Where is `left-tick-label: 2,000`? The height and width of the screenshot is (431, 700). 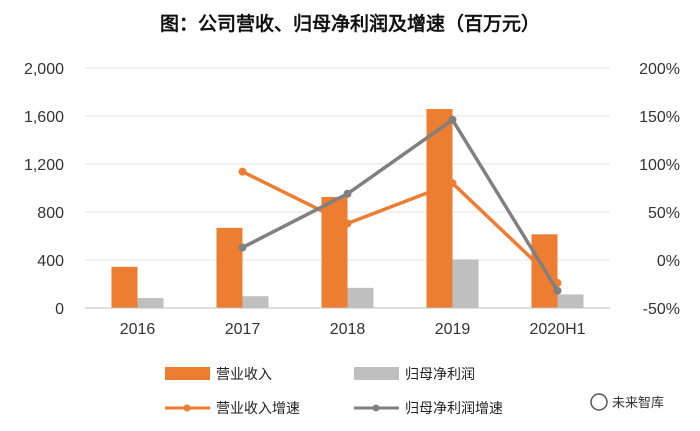
left-tick-label: 2,000 is located at coordinates (44, 69).